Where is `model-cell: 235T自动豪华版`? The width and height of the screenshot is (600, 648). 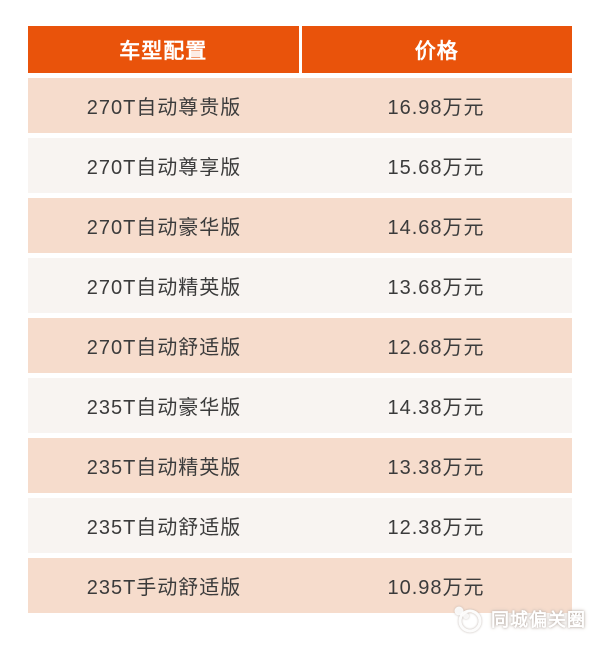 model-cell: 235T自动豪华版 is located at coordinates (164, 408).